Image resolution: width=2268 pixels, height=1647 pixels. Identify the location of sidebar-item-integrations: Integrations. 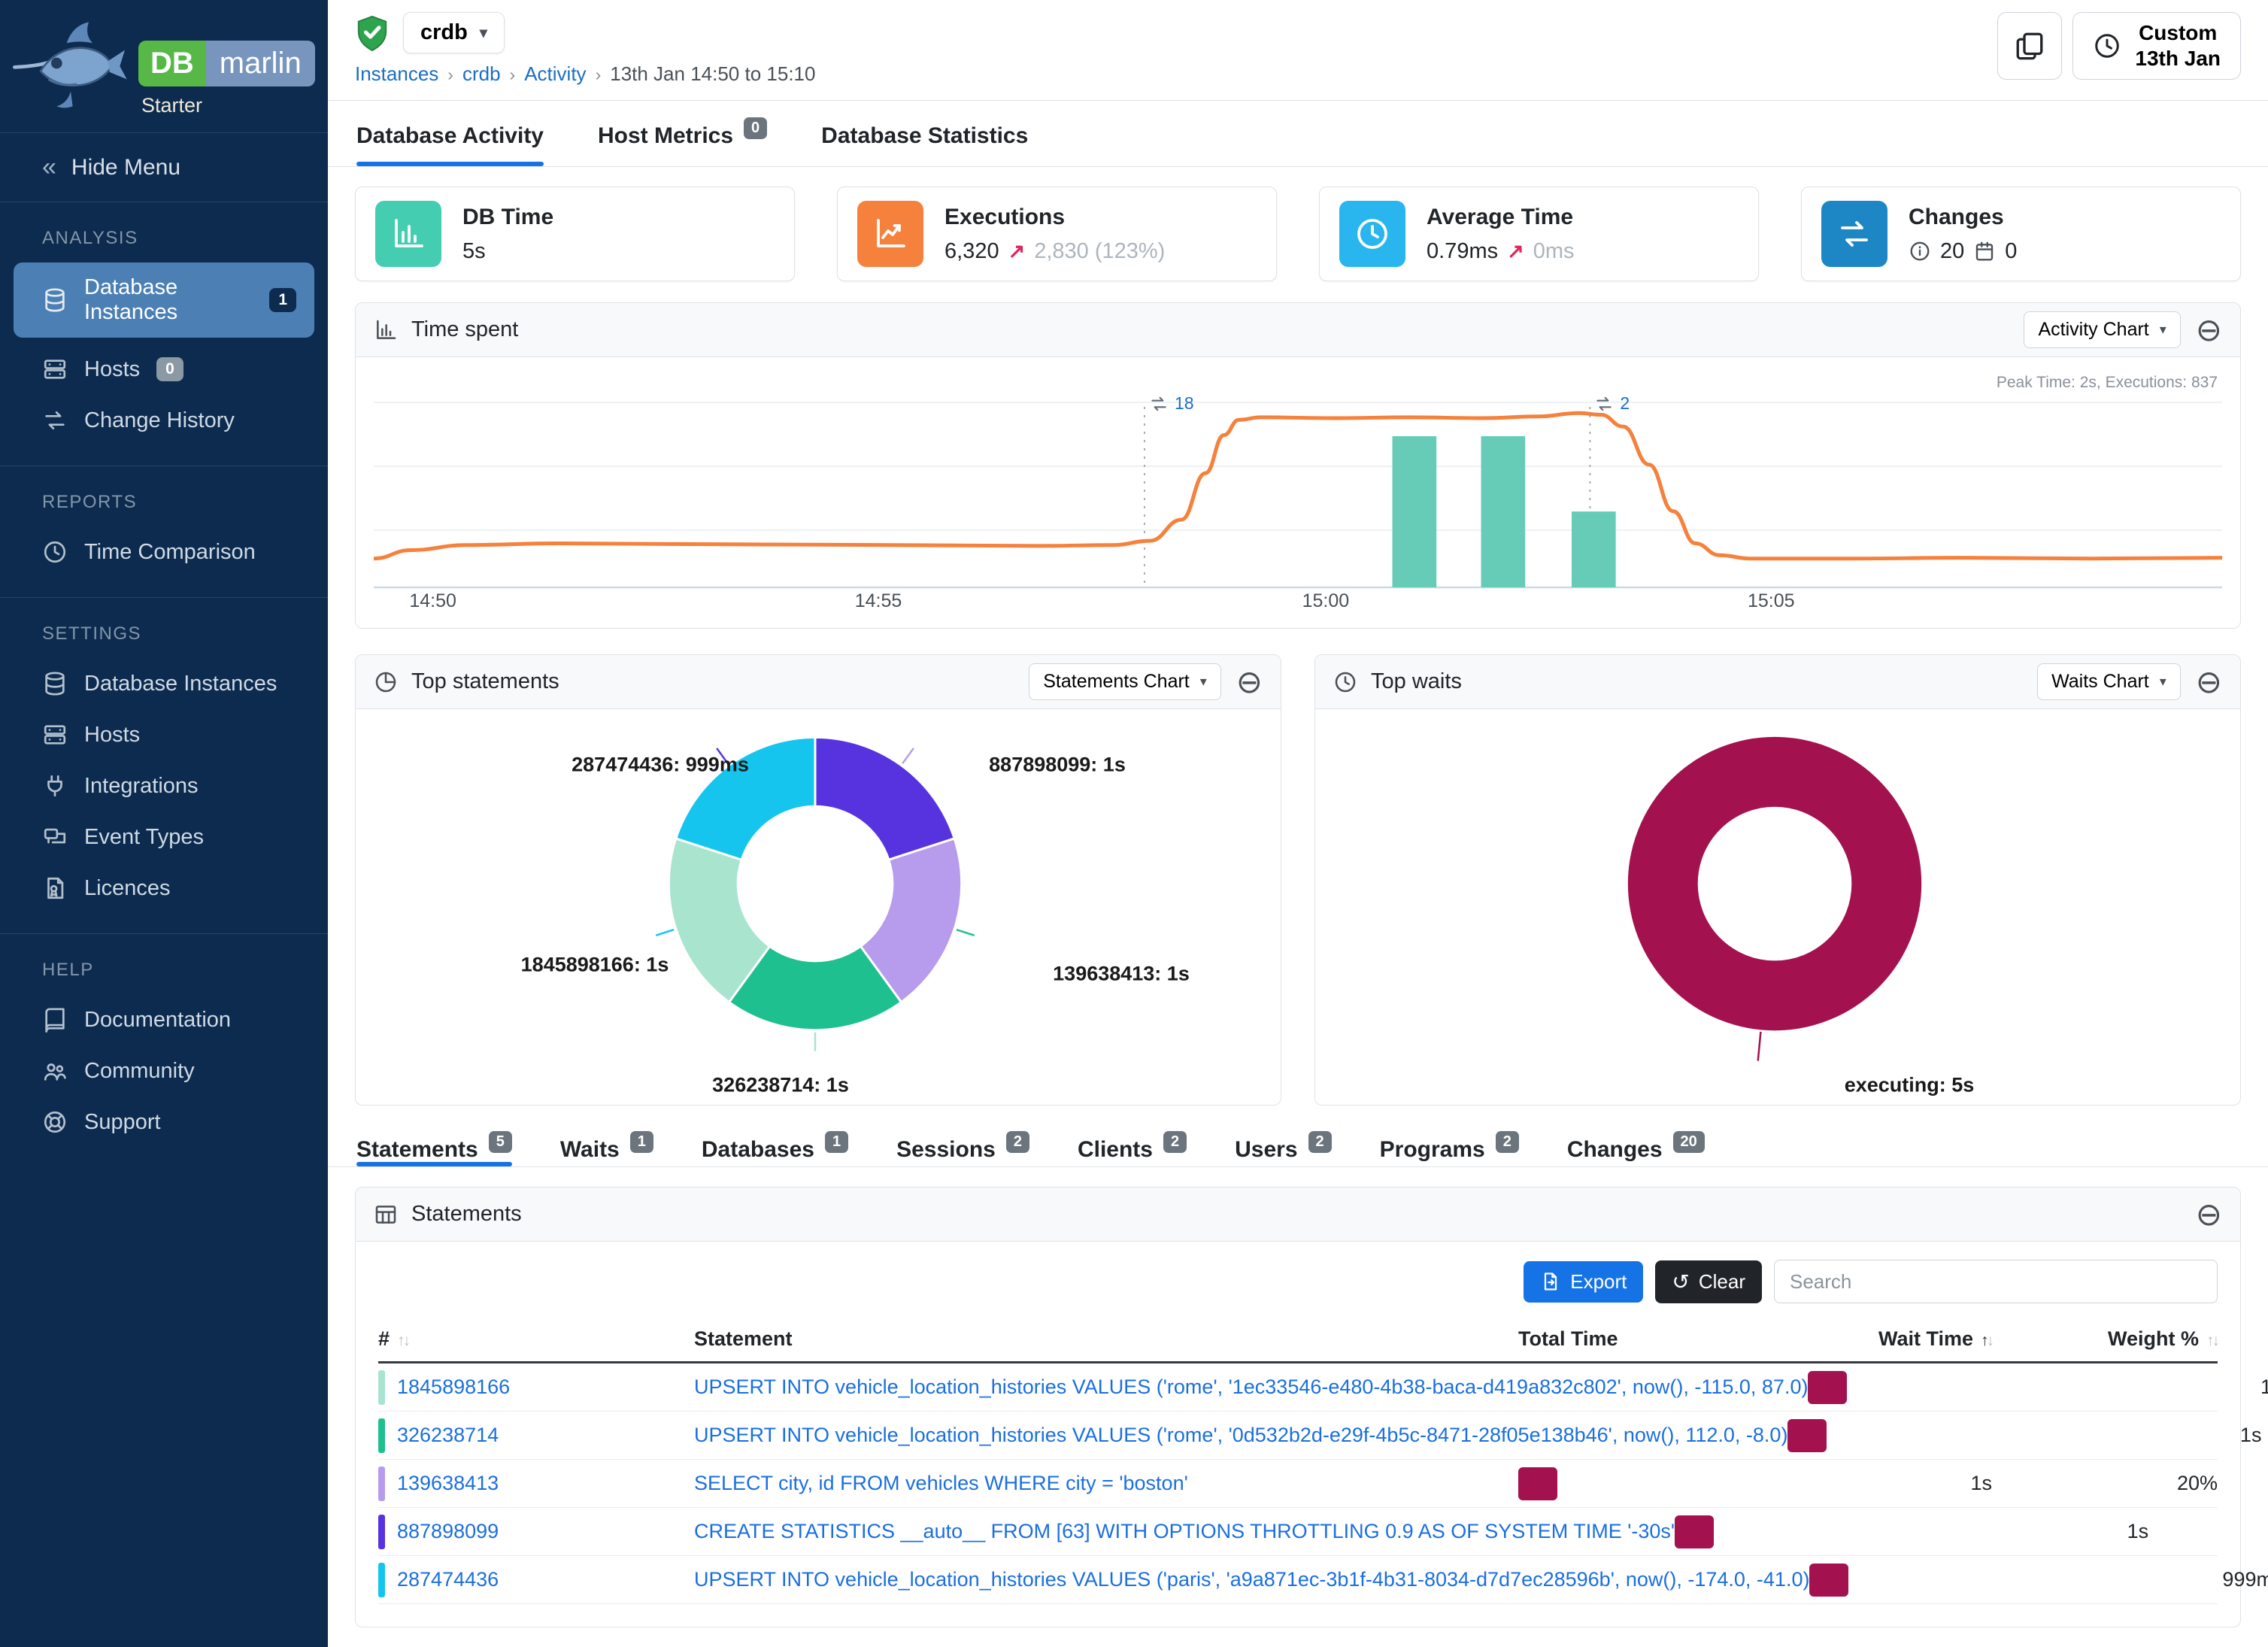
(164, 785).